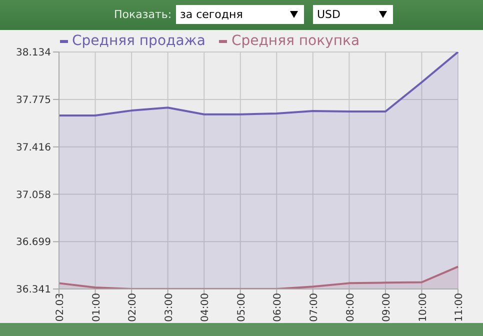 This screenshot has height=336, width=483. Describe the element at coordinates (206, 307) in the screenshot. I see `x-tick-label: 04:00` at that location.